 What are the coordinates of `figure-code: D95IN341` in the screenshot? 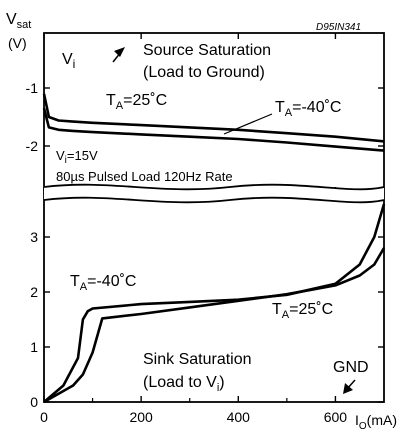 It's located at (338, 27).